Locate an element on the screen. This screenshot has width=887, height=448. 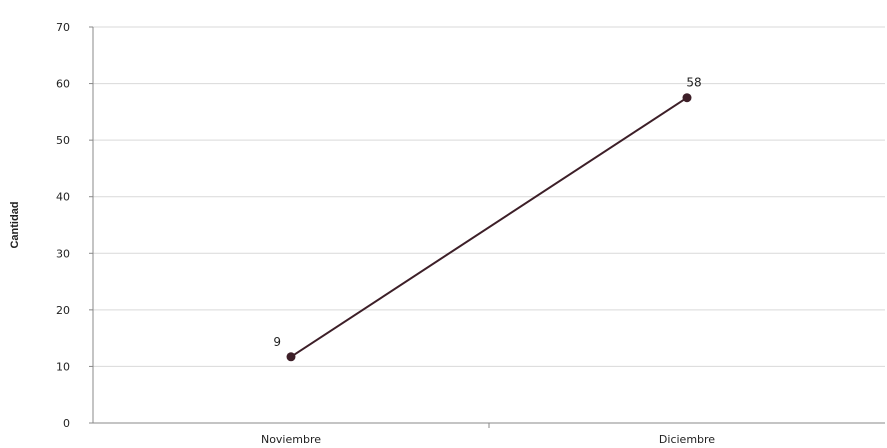
data-label: 58 is located at coordinates (693, 83).